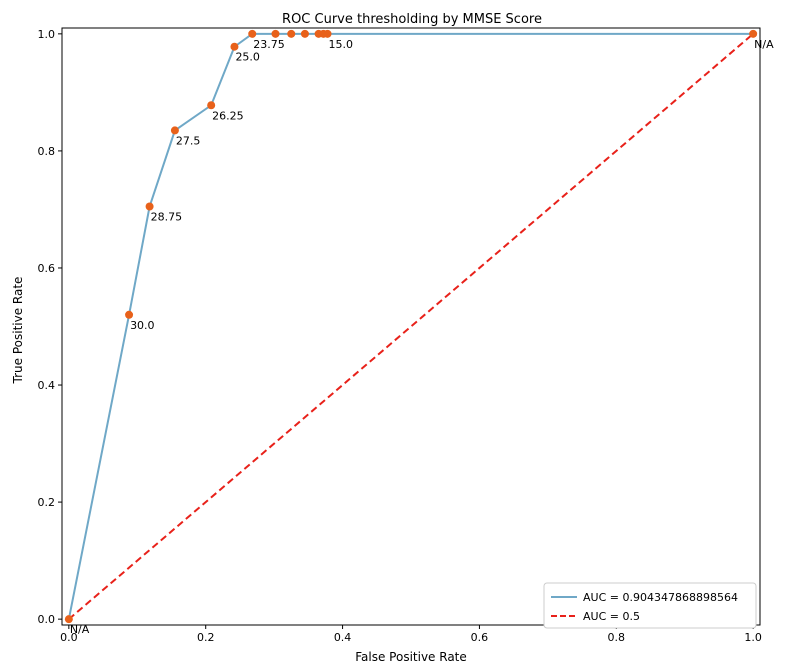  Describe the element at coordinates (617, 637) in the screenshot. I see `x-tick-label: 0.8` at that location.